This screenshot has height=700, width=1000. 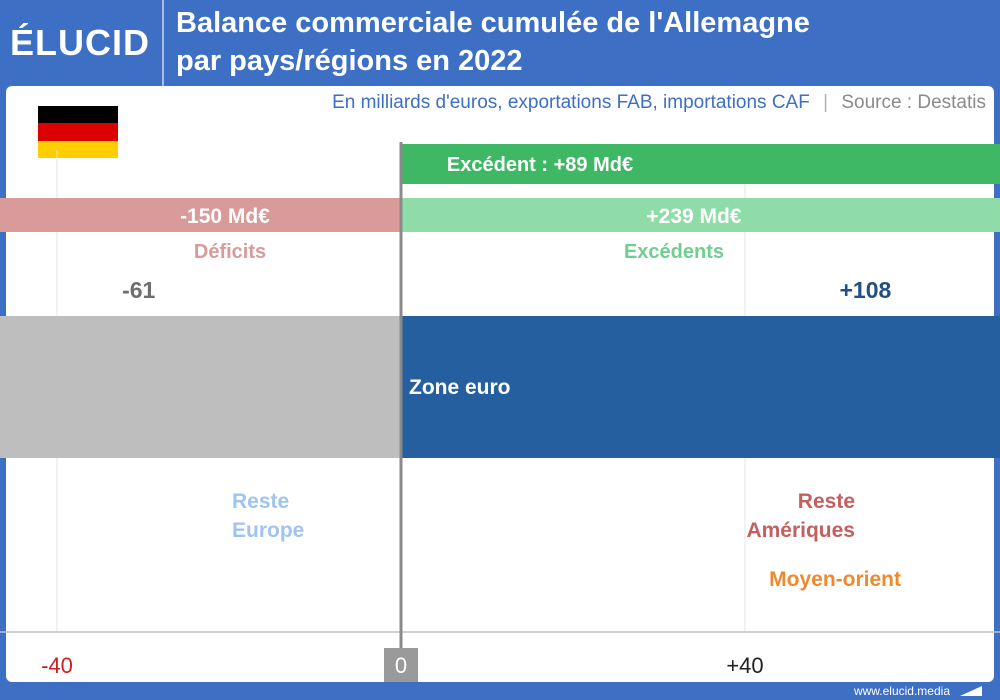 I want to click on category-label: Amériques, so click(x=800, y=530).